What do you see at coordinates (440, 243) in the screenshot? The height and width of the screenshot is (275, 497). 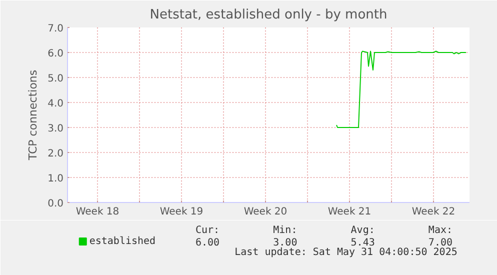 I see `text: 7.00` at bounding box center [440, 243].